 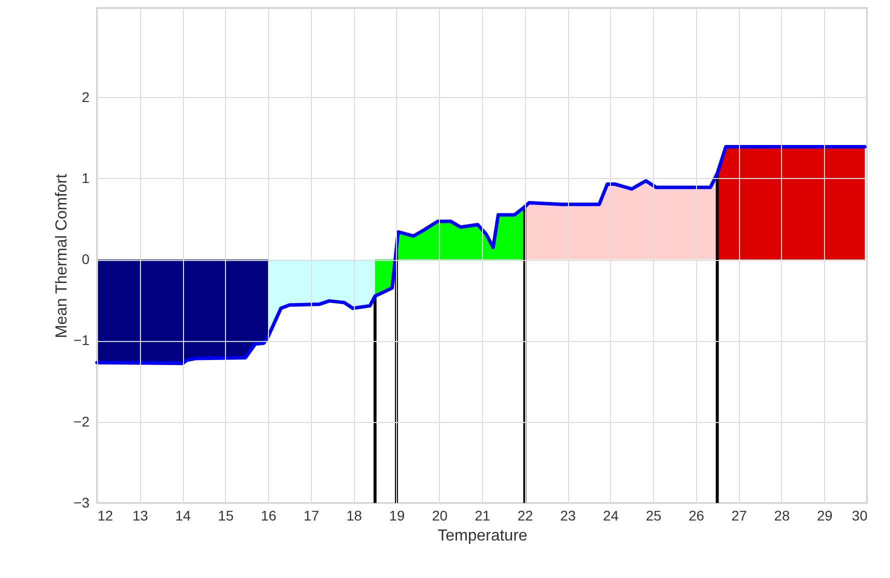 I want to click on x-tick-label: 27, so click(x=739, y=516).